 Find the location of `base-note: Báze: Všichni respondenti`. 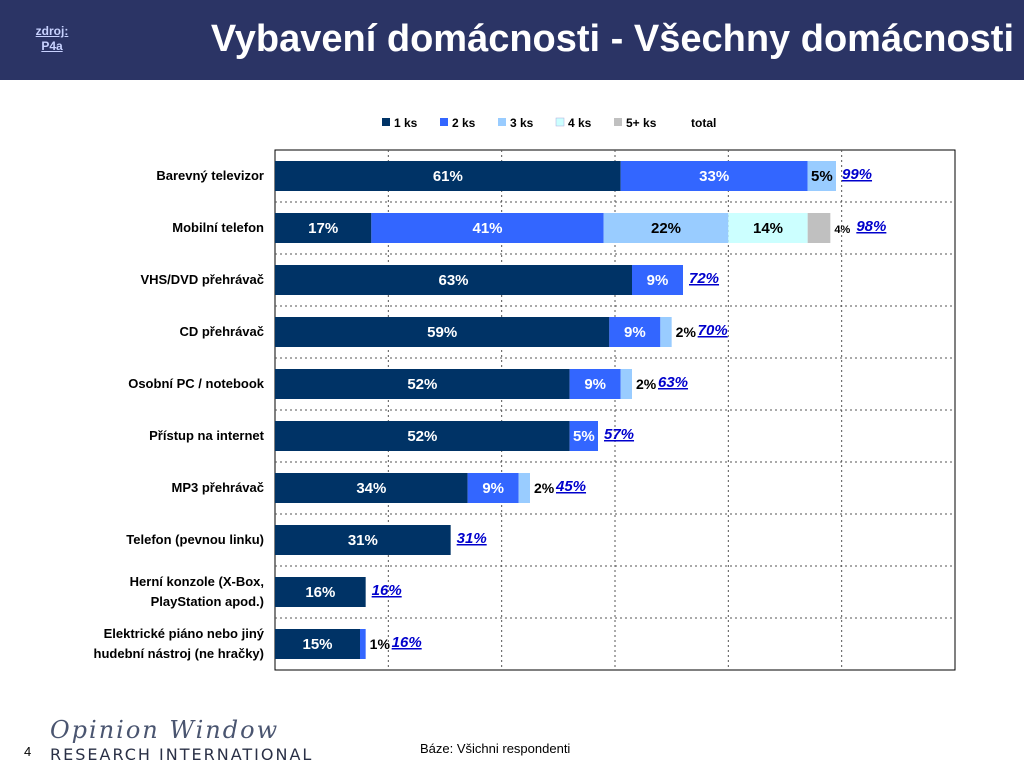

base-note: Báze: Všichni respondenti is located at coordinates (495, 748).